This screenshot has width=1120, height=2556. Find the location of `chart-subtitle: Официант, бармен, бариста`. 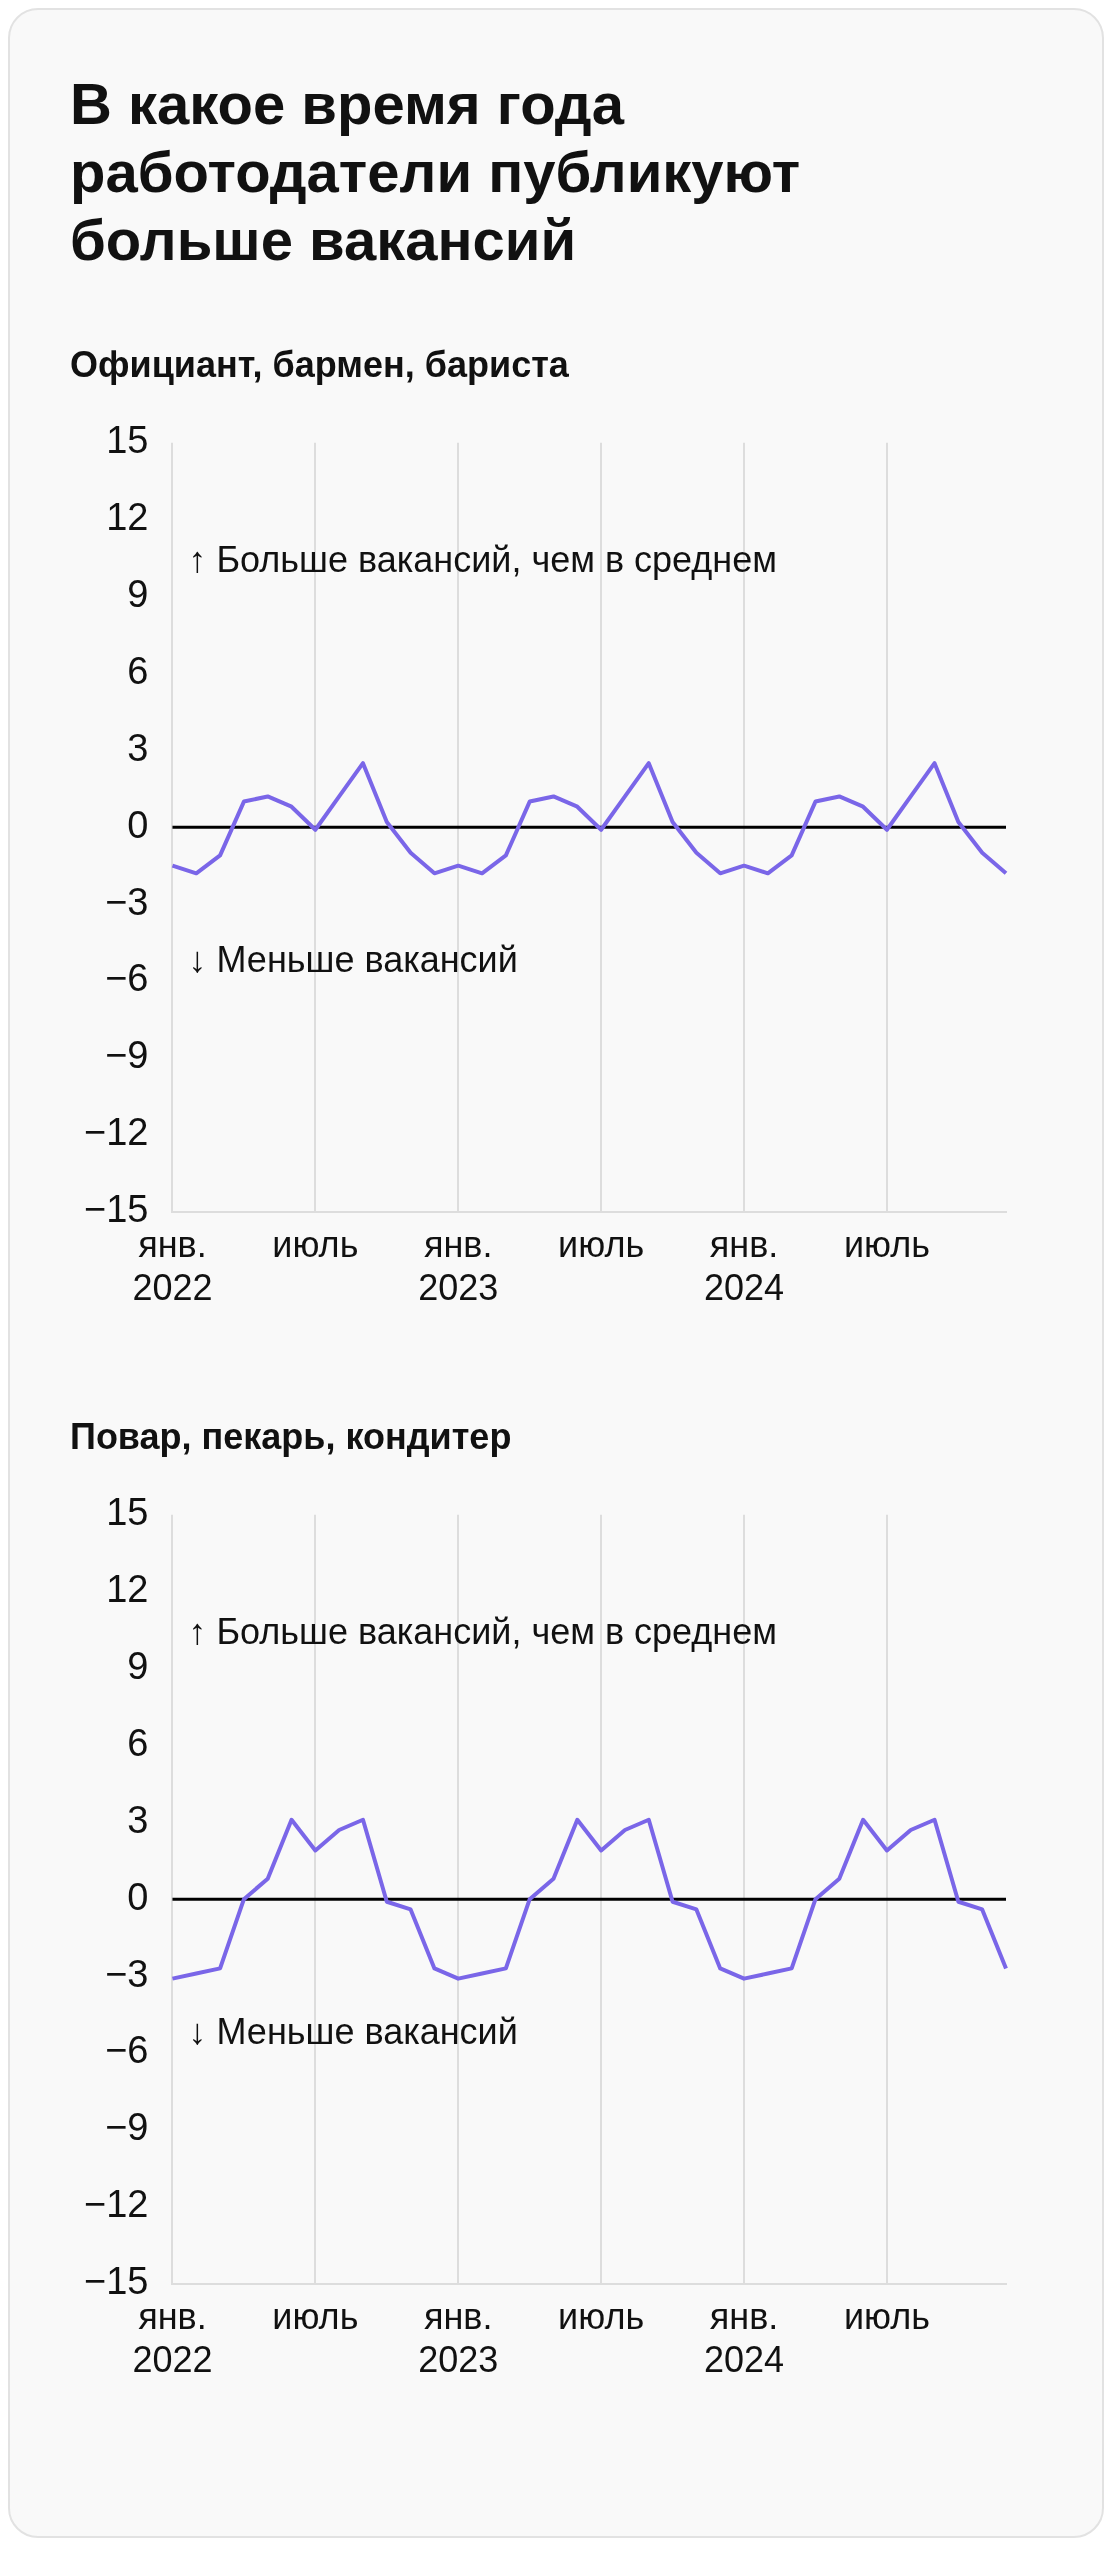

chart-subtitle: Официант, бармен, бариста is located at coordinates (320, 364).